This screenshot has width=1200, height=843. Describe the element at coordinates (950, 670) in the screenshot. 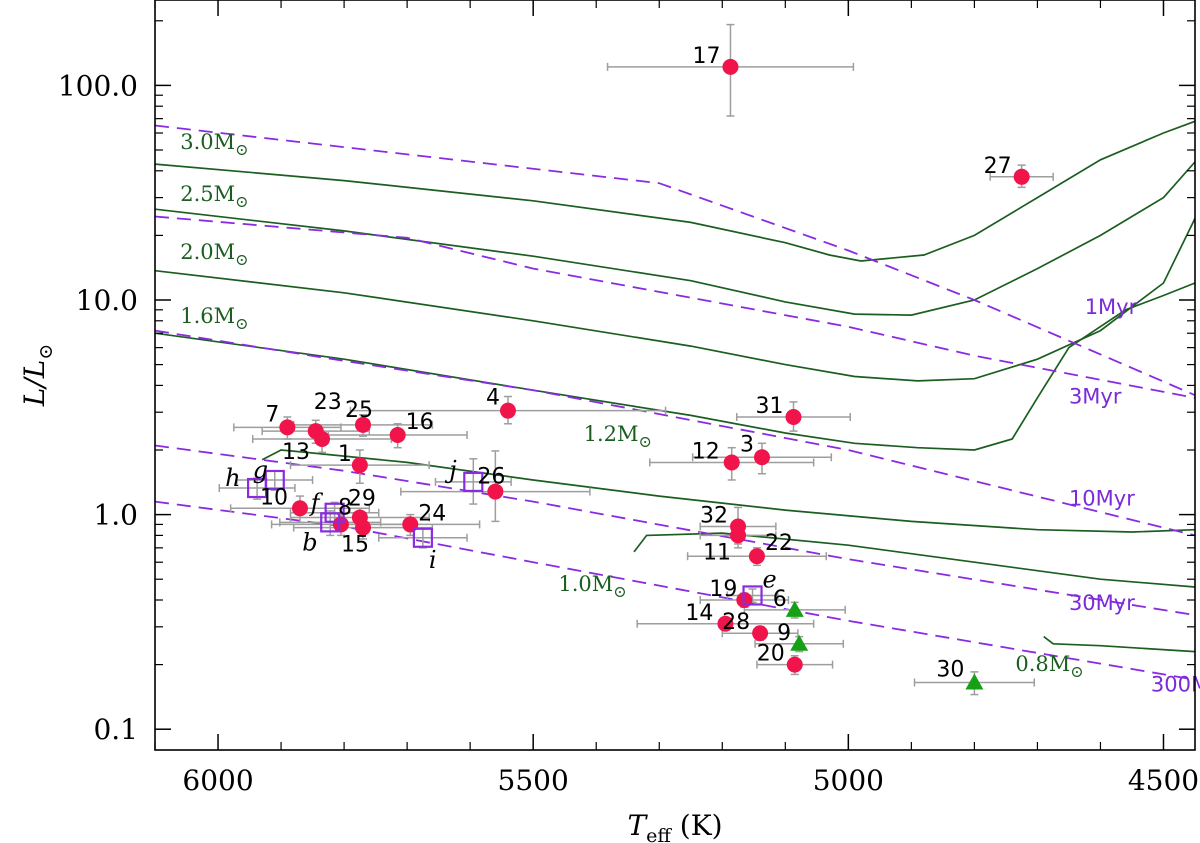

I see `point-label: 30` at that location.